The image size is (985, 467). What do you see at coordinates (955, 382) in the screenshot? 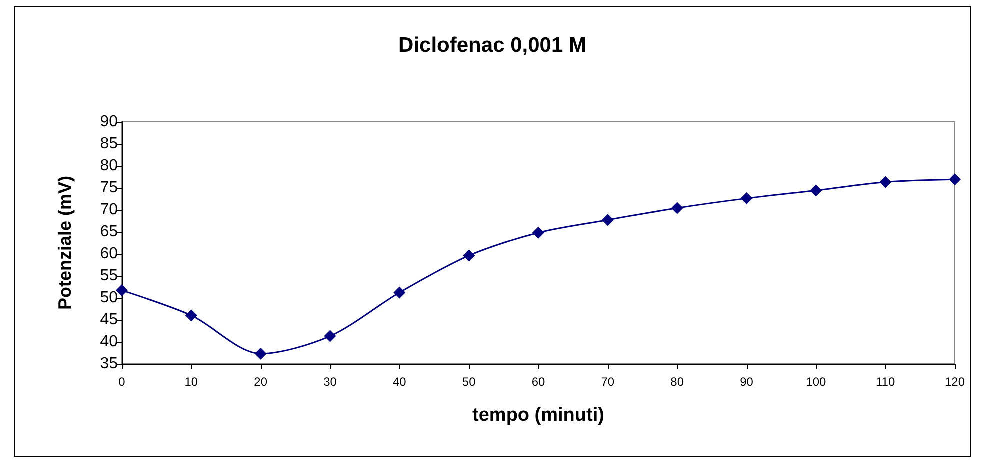
I see `x-tick-label: 120` at bounding box center [955, 382].